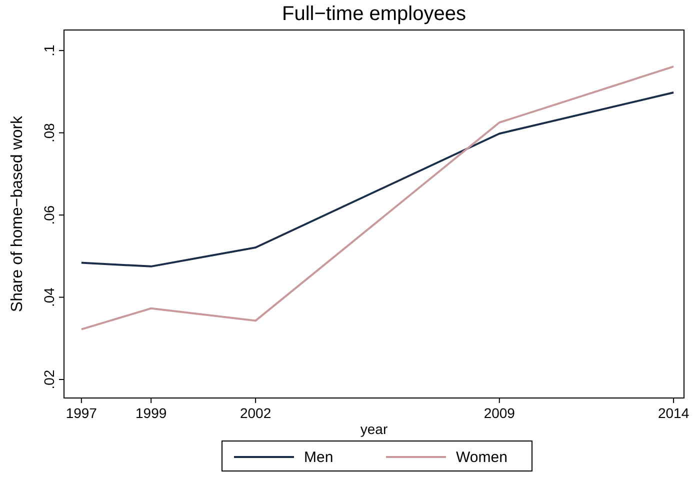  What do you see at coordinates (374, 429) in the screenshot?
I see `x-axis-title: year` at bounding box center [374, 429].